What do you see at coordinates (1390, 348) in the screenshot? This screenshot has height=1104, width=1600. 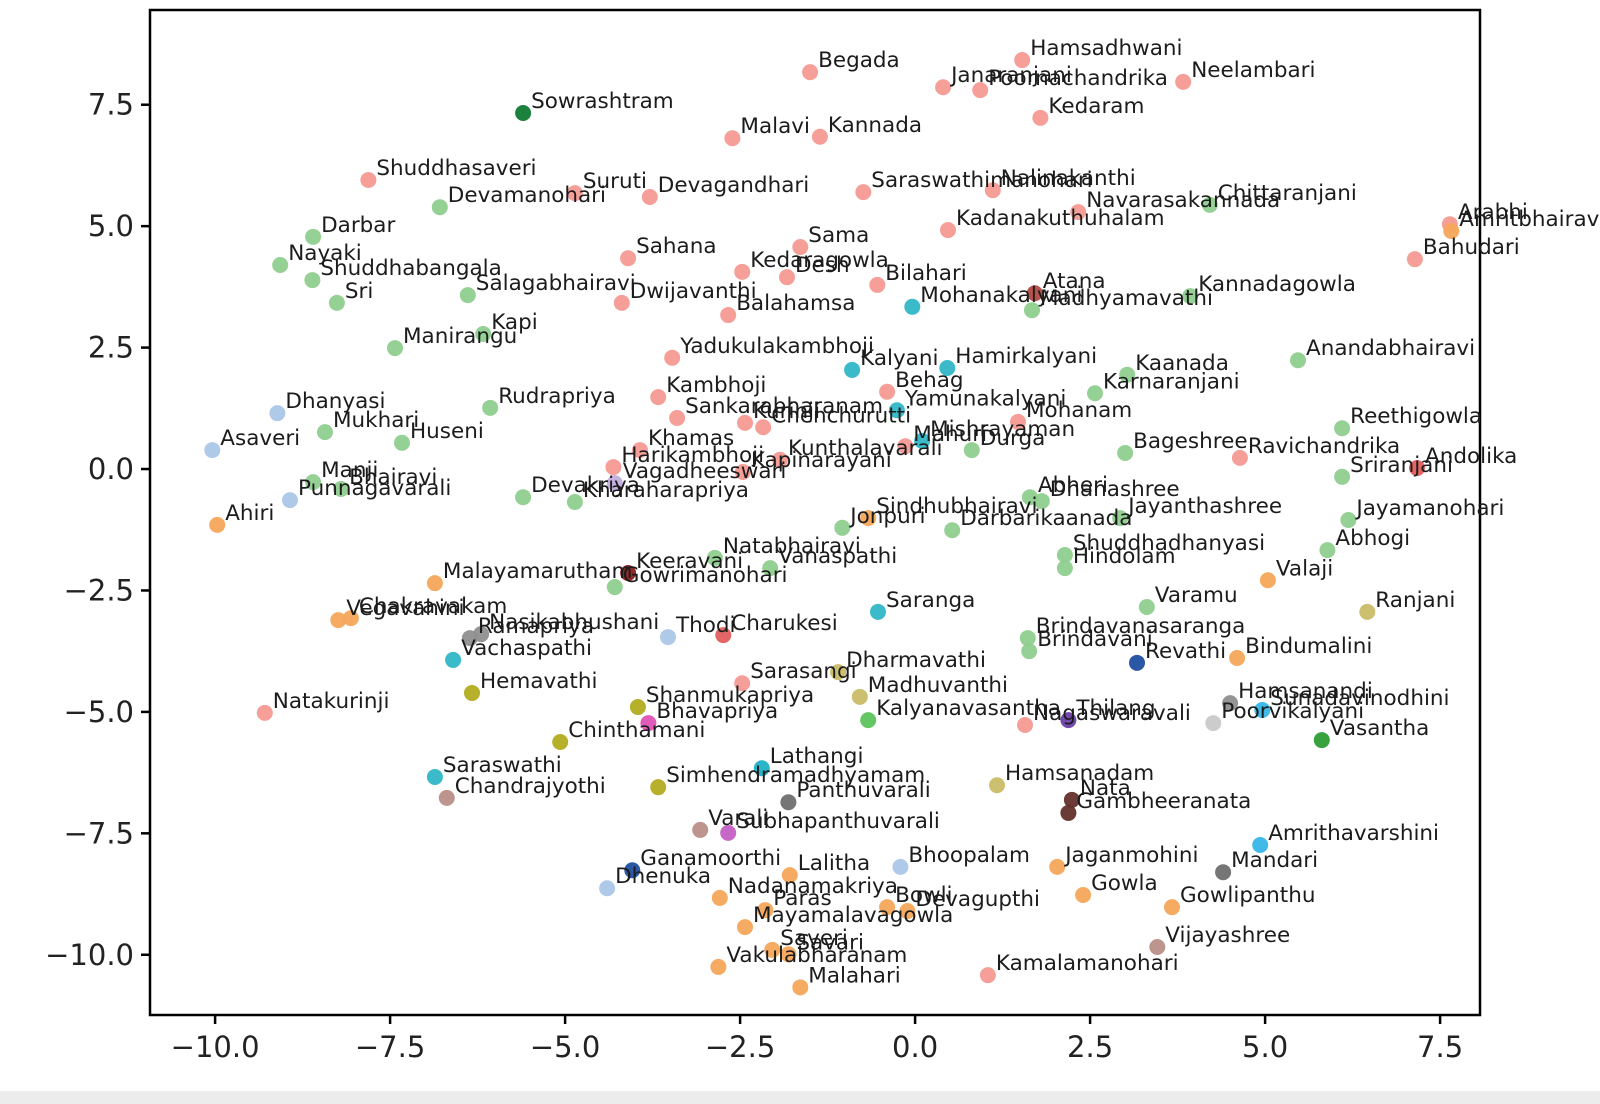 I see `data-point-label: Anandabhairavi` at bounding box center [1390, 348].